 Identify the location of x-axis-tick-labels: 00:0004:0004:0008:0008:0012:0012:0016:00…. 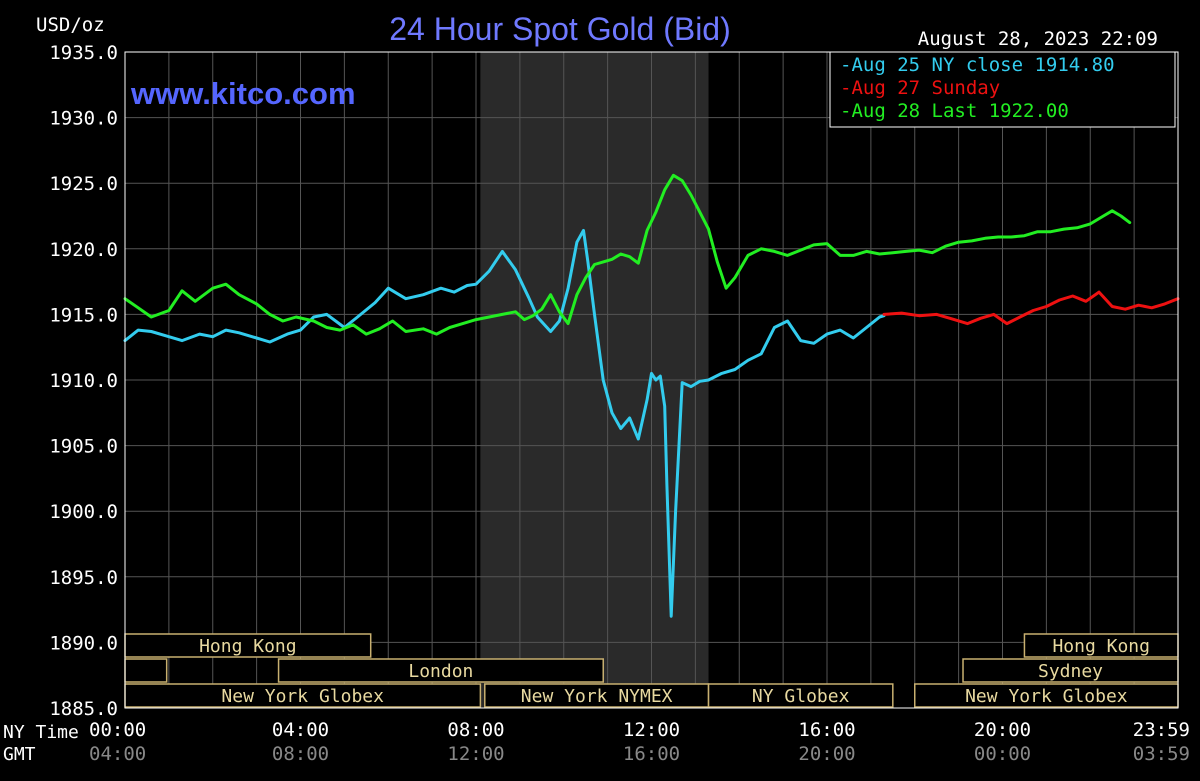
(639, 742).